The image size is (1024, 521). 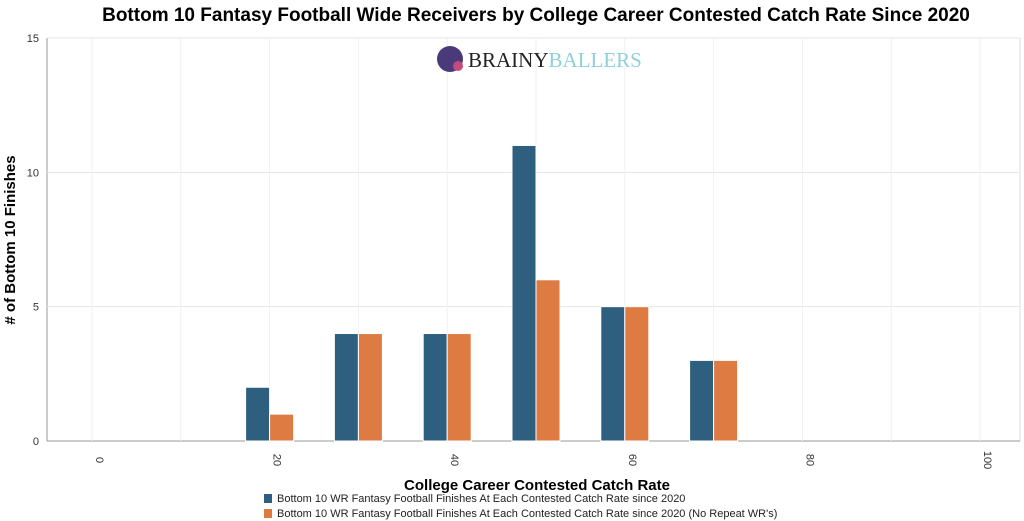 I want to click on x-axis-label: College Career Contested Catch Rate, so click(x=537, y=485).